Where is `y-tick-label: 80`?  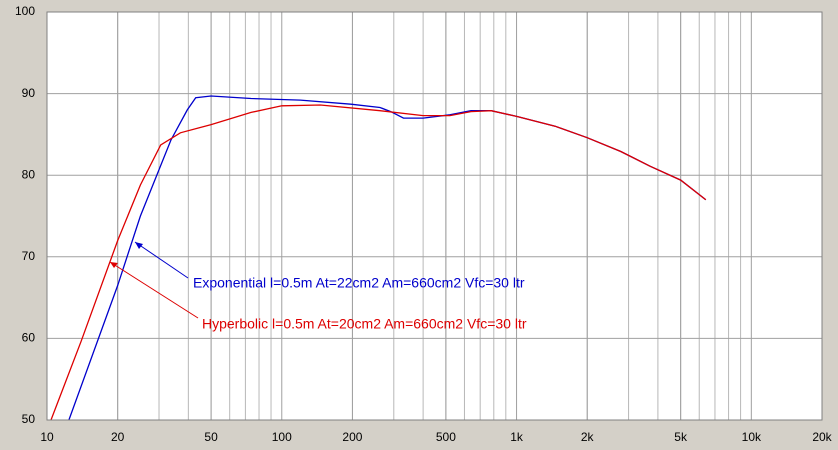 y-tick-label: 80 is located at coordinates (29, 174).